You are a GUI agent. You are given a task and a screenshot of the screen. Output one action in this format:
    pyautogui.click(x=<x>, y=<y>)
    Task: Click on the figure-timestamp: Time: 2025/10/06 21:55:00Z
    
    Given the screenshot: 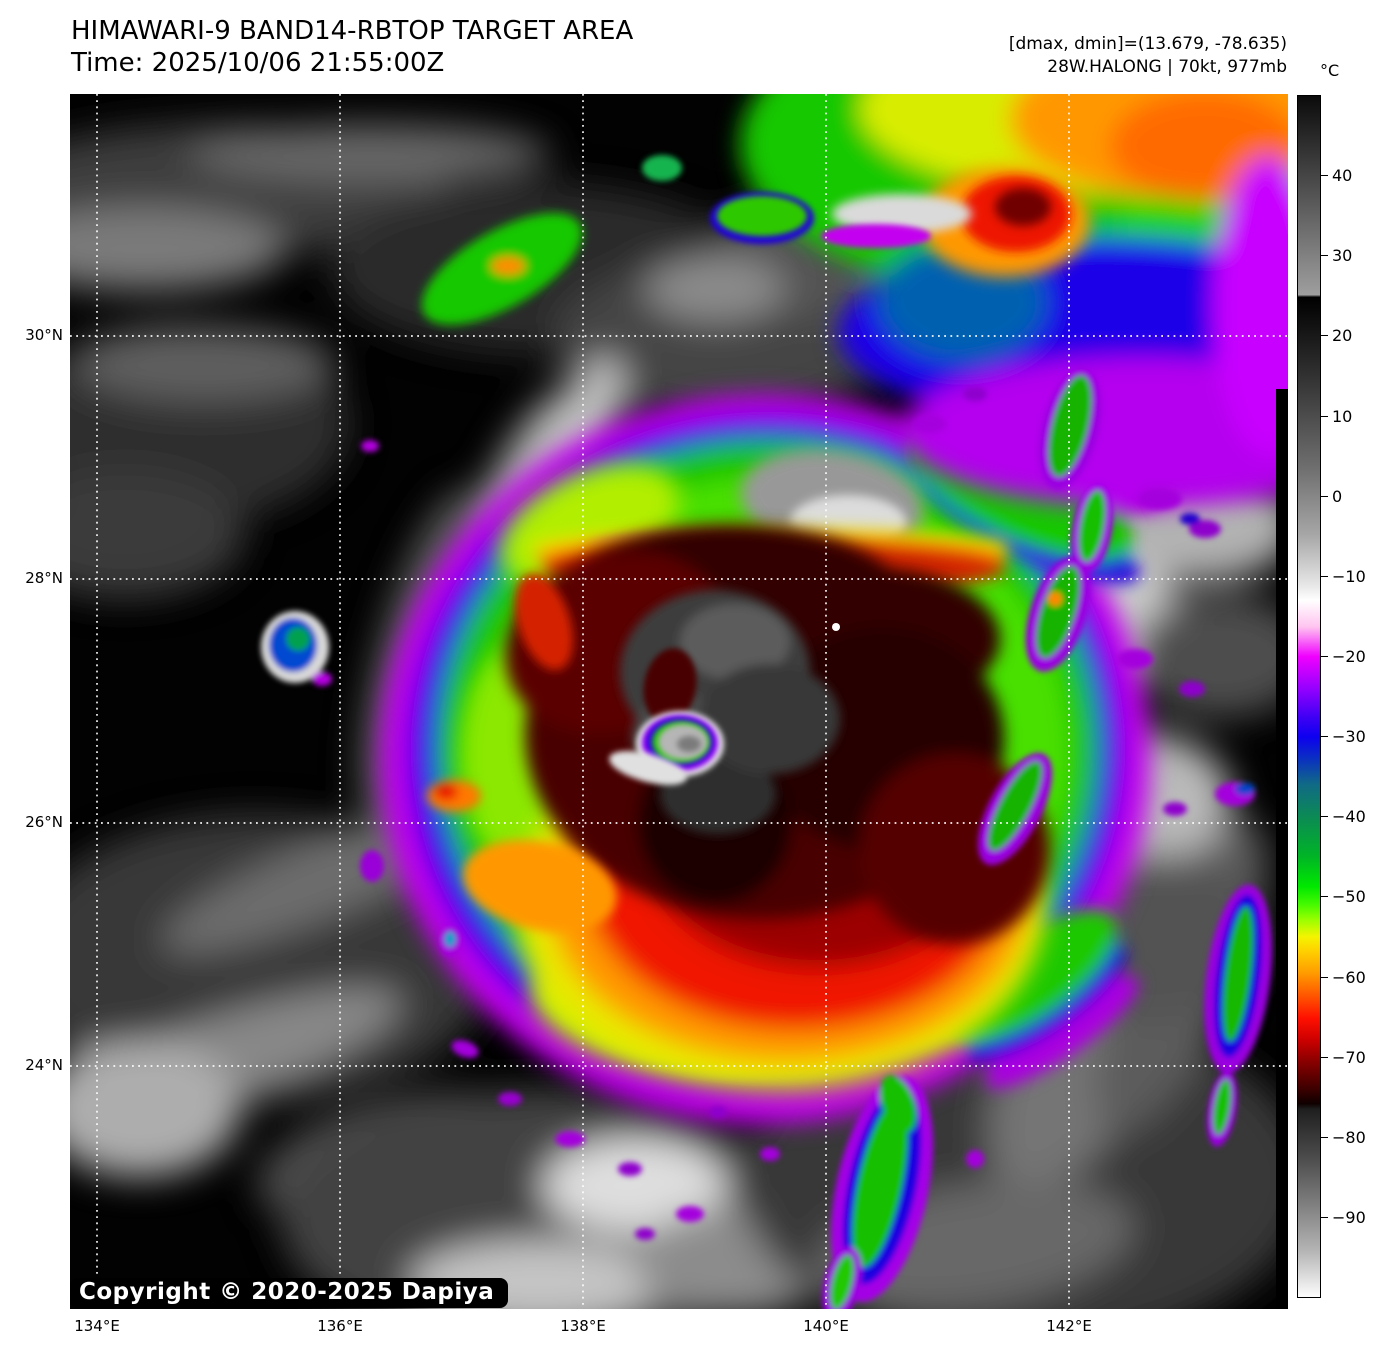 What is the action you would take?
    pyautogui.click(x=258, y=63)
    